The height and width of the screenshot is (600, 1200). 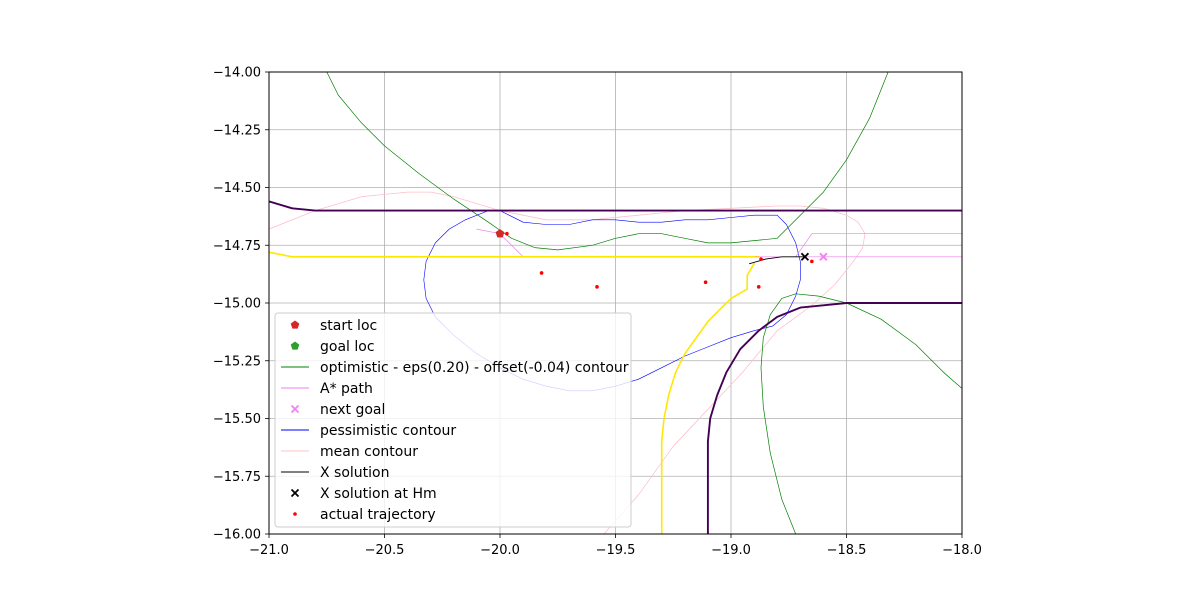 What do you see at coordinates (500, 550) in the screenshot?
I see `x-tick-label: −20.0` at bounding box center [500, 550].